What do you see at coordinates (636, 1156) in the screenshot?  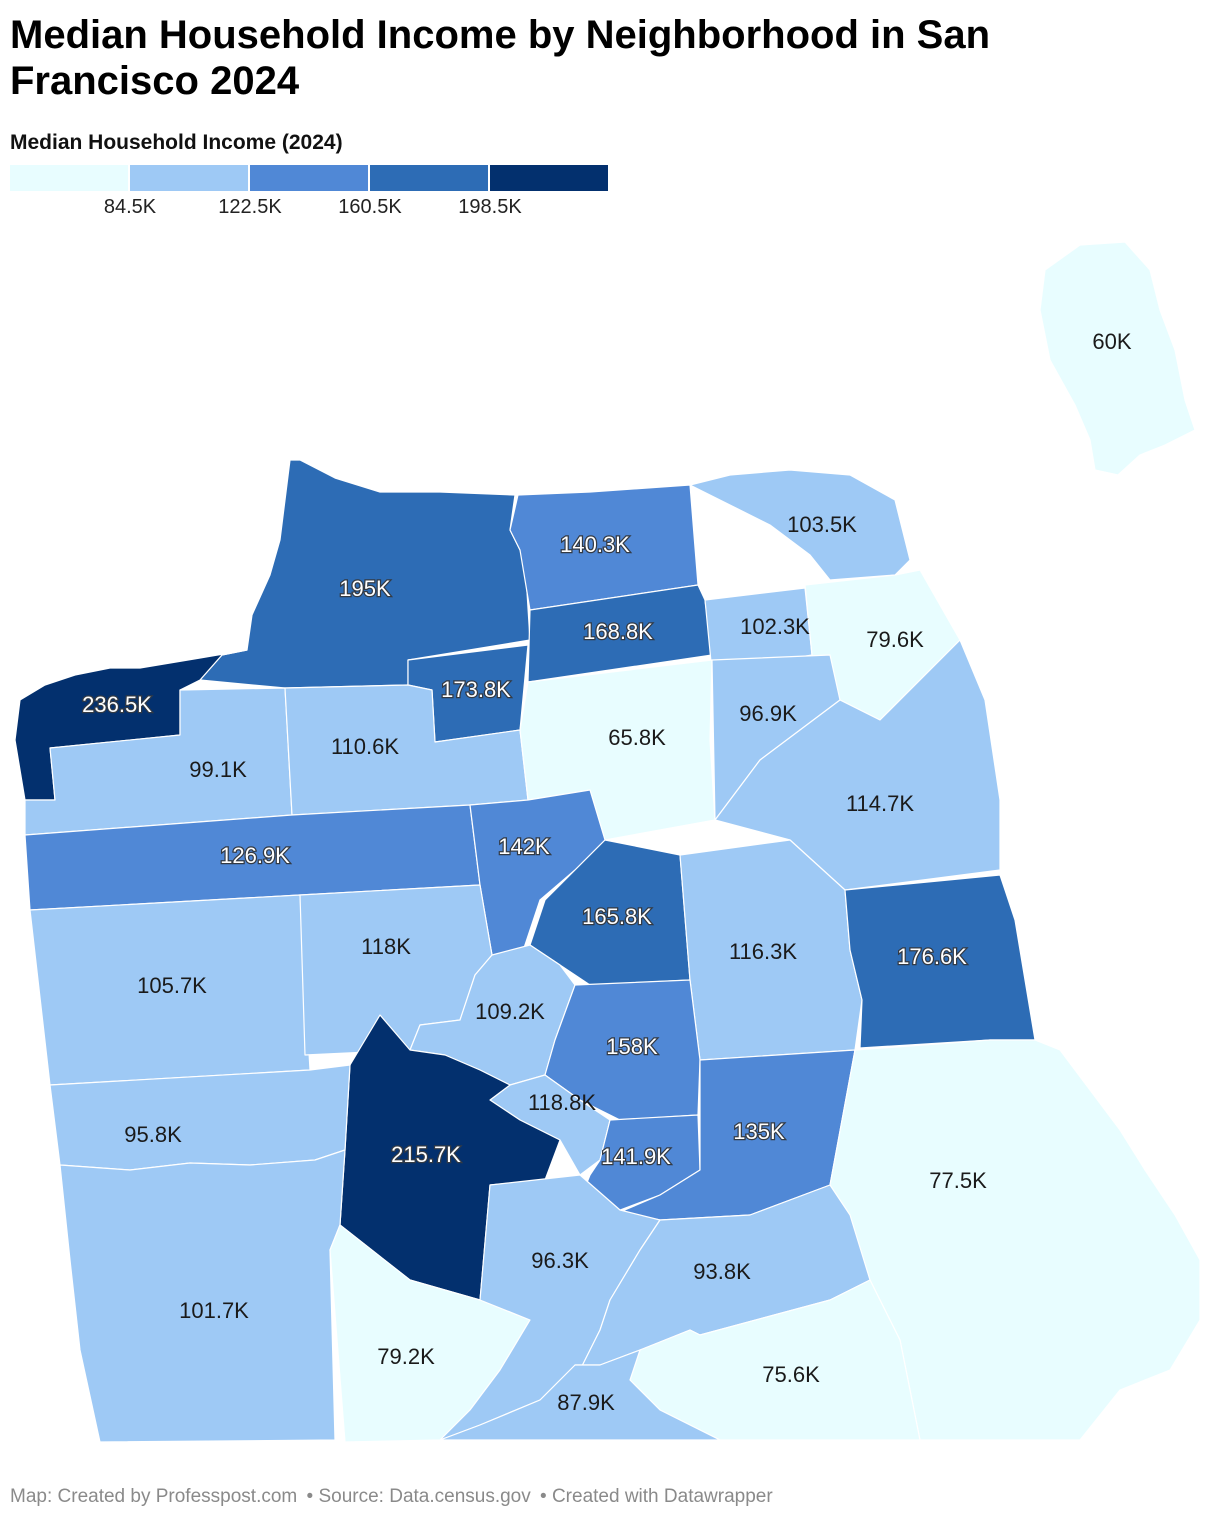 I see `region-label-diamond-heights: 141.9K` at bounding box center [636, 1156].